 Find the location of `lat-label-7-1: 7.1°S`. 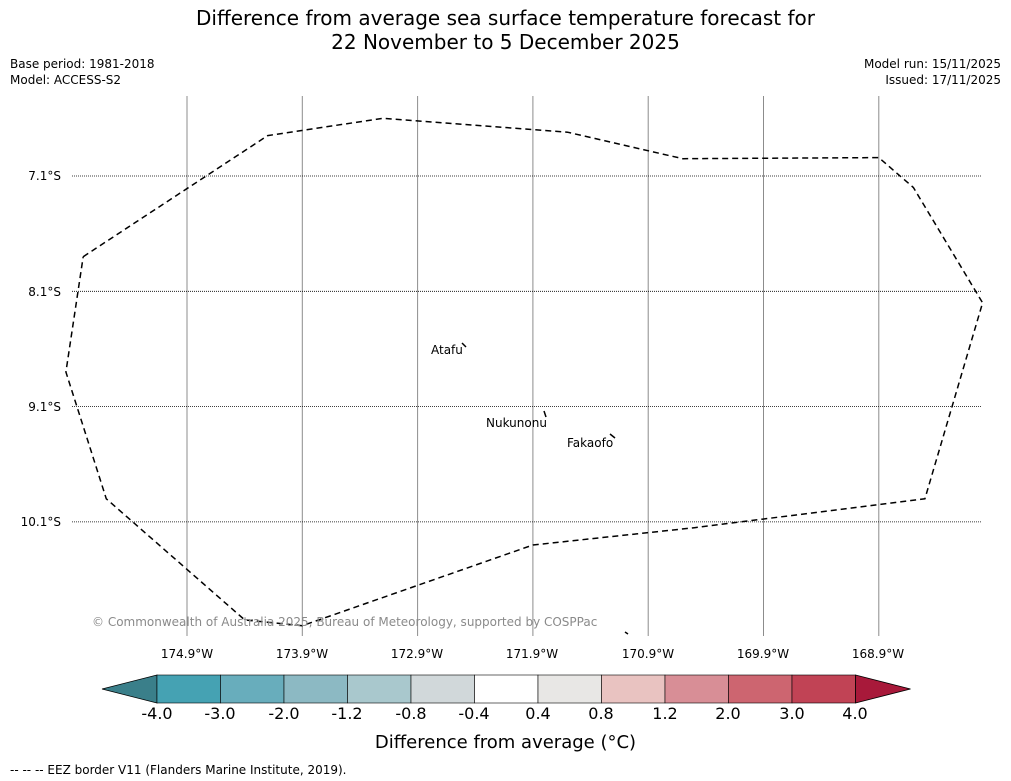

lat-label-7-1: 7.1°S is located at coordinates (44, 176).